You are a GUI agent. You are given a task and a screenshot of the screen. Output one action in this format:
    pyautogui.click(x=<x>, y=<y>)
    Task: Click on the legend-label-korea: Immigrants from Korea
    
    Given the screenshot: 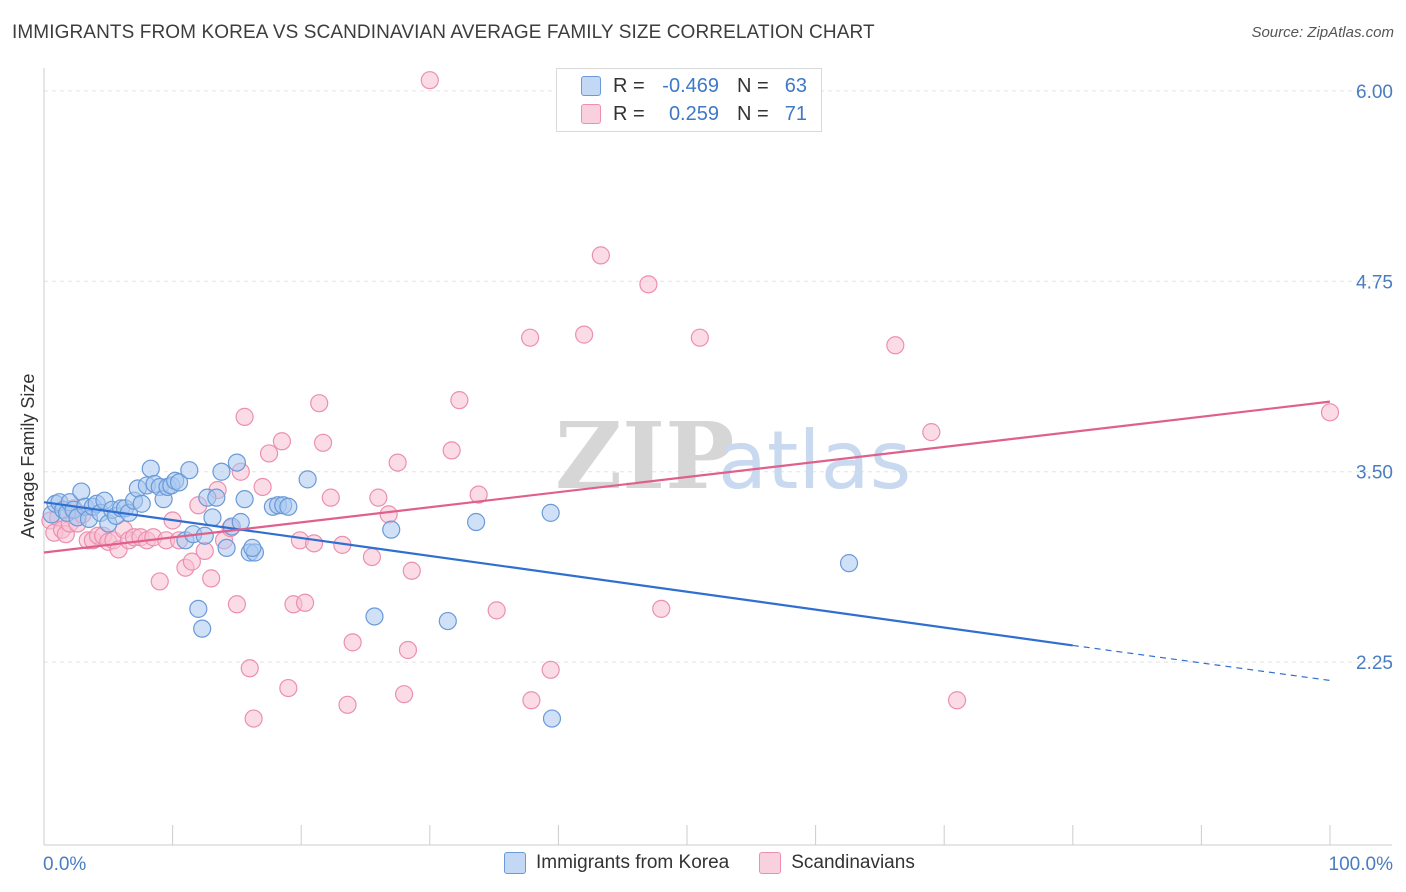 What is the action you would take?
    pyautogui.click(x=633, y=862)
    